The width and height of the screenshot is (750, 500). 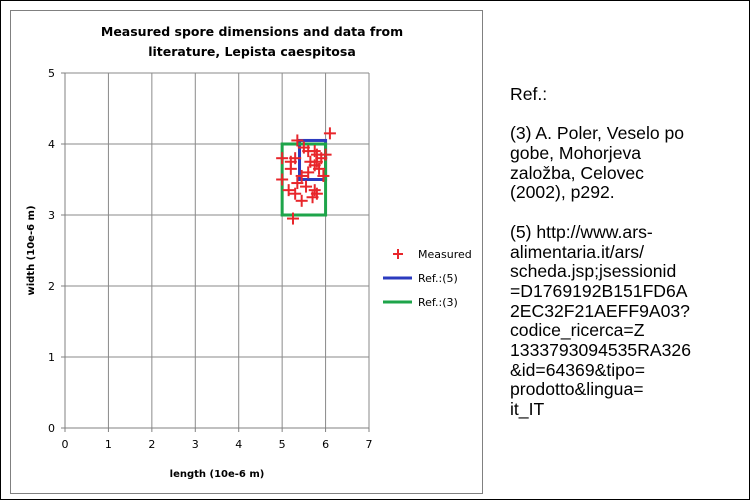 I want to click on y-tick-label: 5, so click(x=51, y=73).